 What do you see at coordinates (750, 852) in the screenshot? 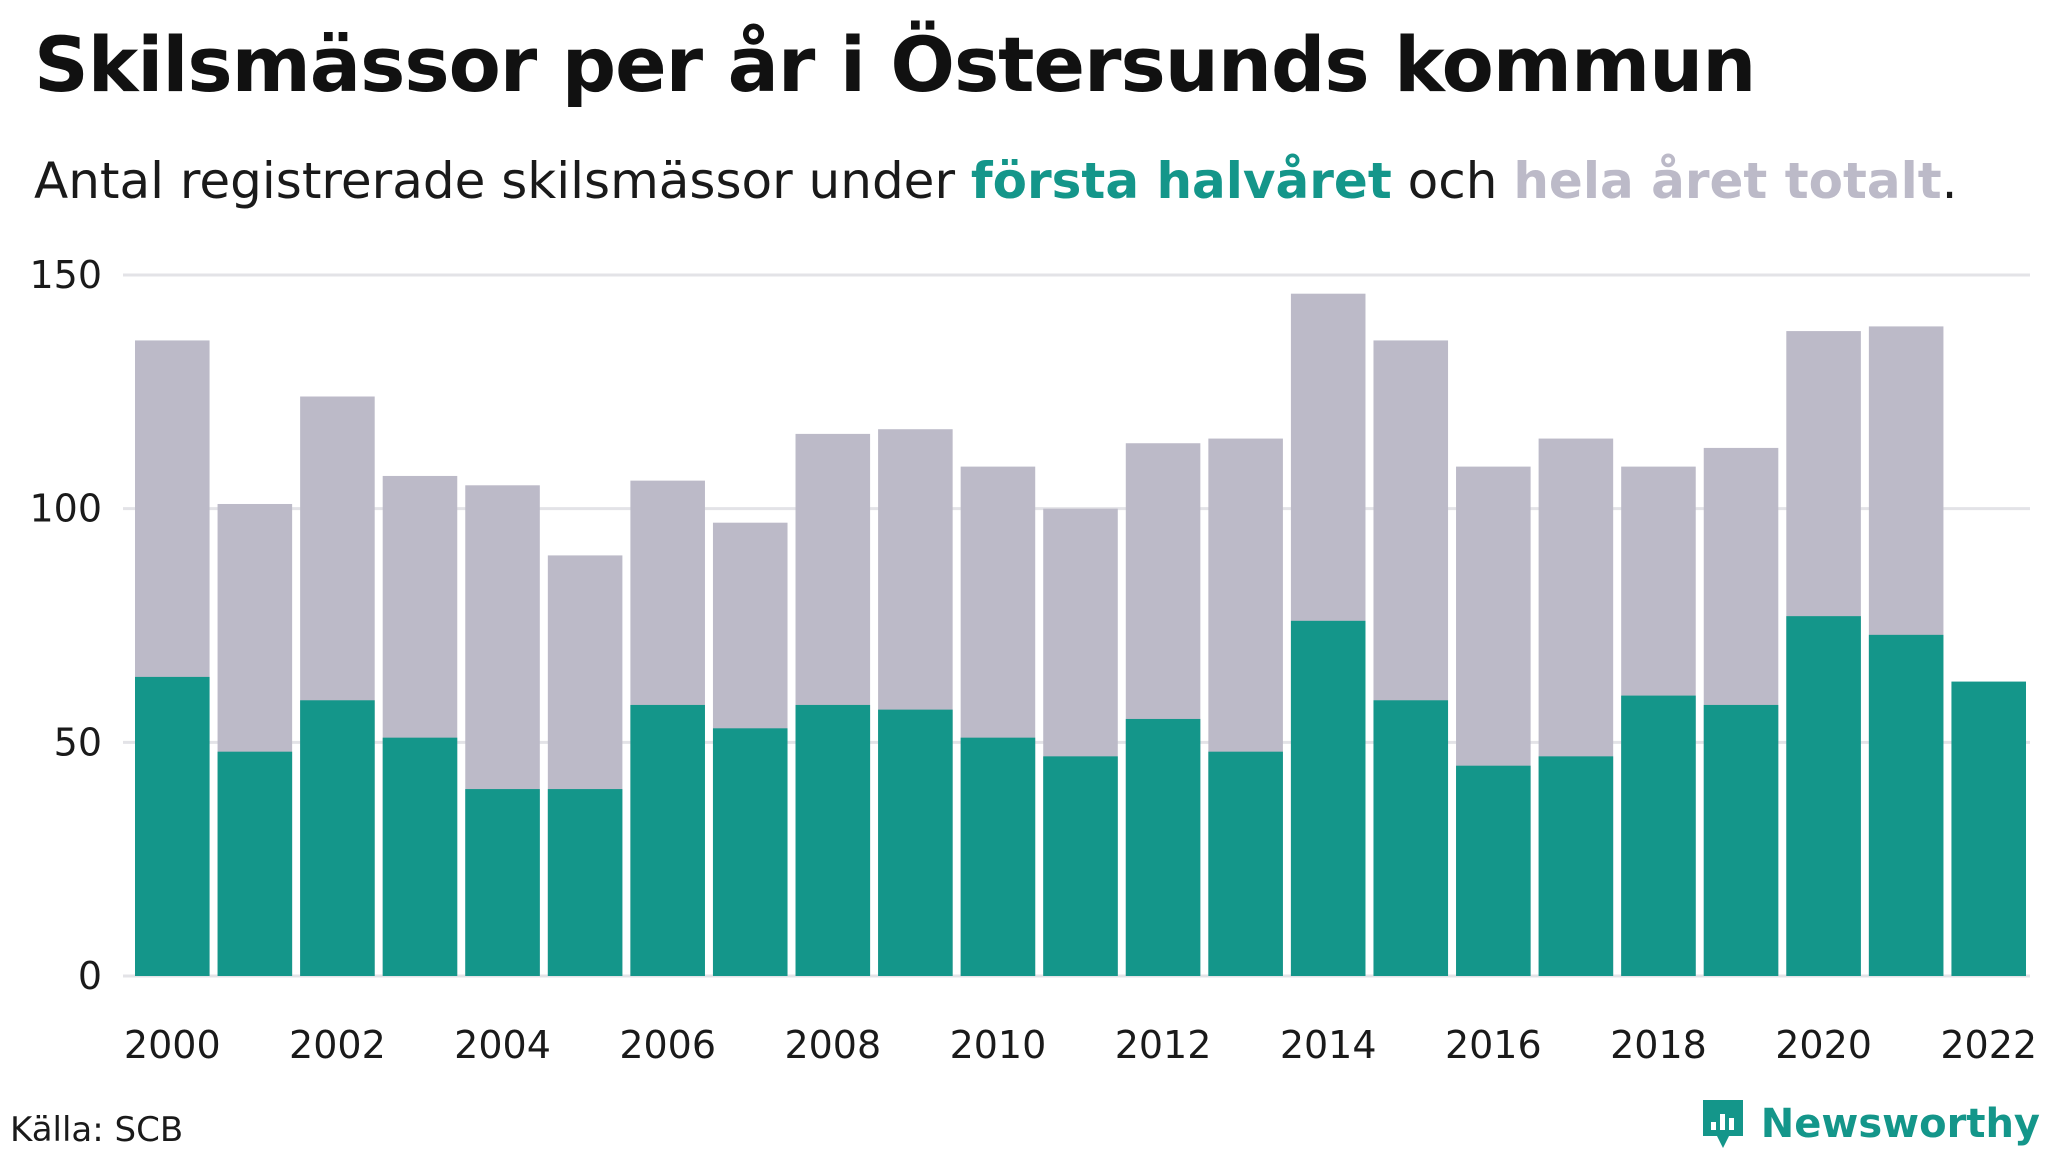
I see `bar-first-half-2007` at bounding box center [750, 852].